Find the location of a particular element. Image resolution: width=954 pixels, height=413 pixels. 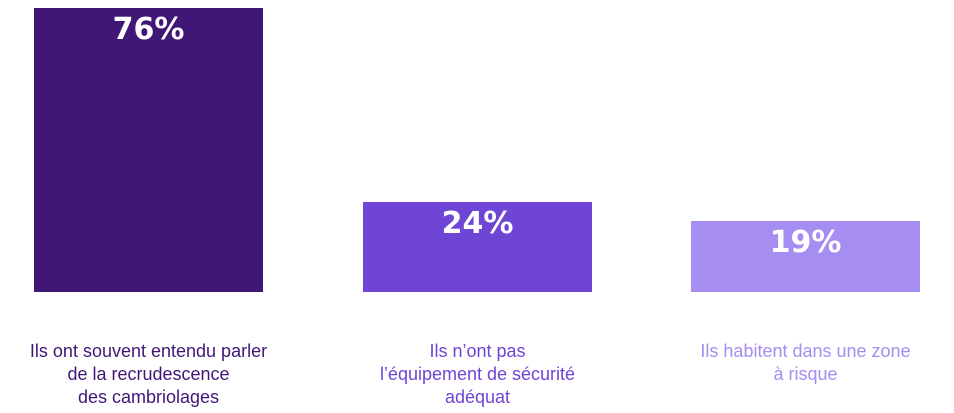

bar-value-label-0: 76% is located at coordinates (148, 29).